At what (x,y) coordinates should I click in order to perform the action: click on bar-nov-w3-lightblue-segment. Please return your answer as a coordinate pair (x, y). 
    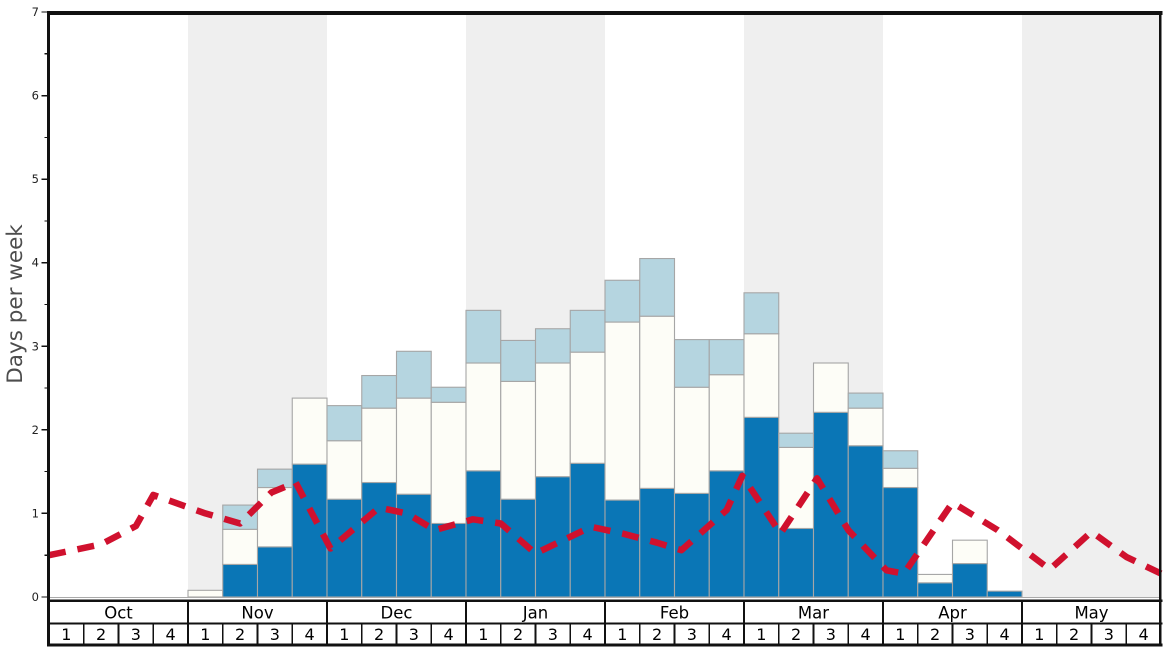
    Looking at the image, I should click on (274, 478).